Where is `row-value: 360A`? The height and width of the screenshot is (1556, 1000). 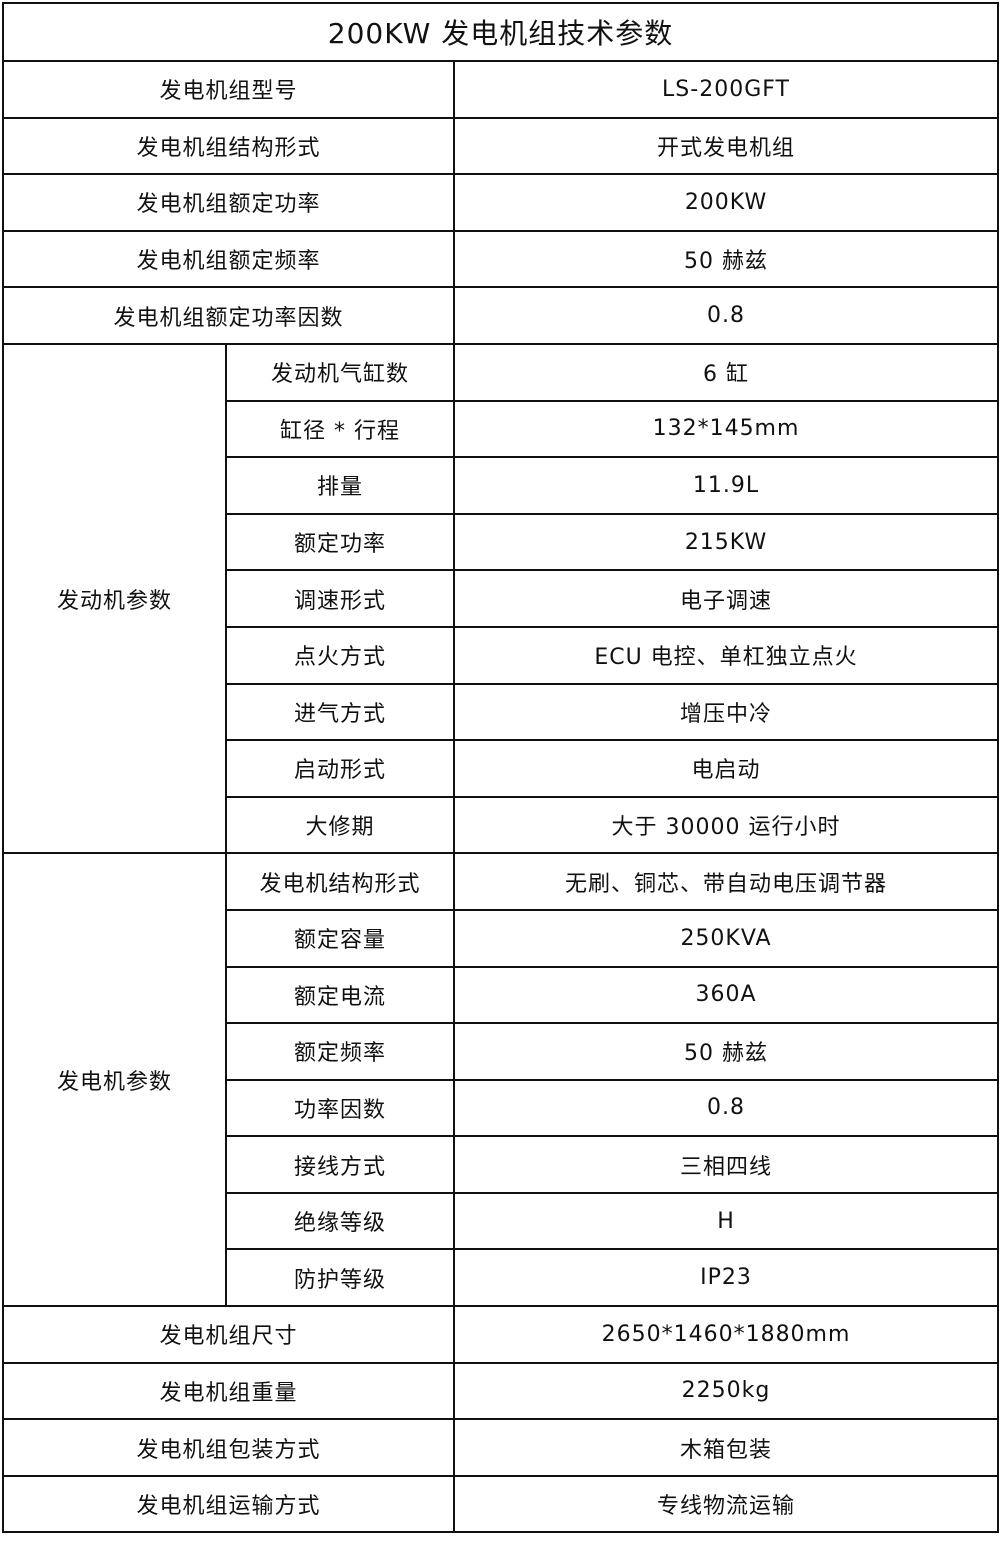
row-value: 360A is located at coordinates (726, 995).